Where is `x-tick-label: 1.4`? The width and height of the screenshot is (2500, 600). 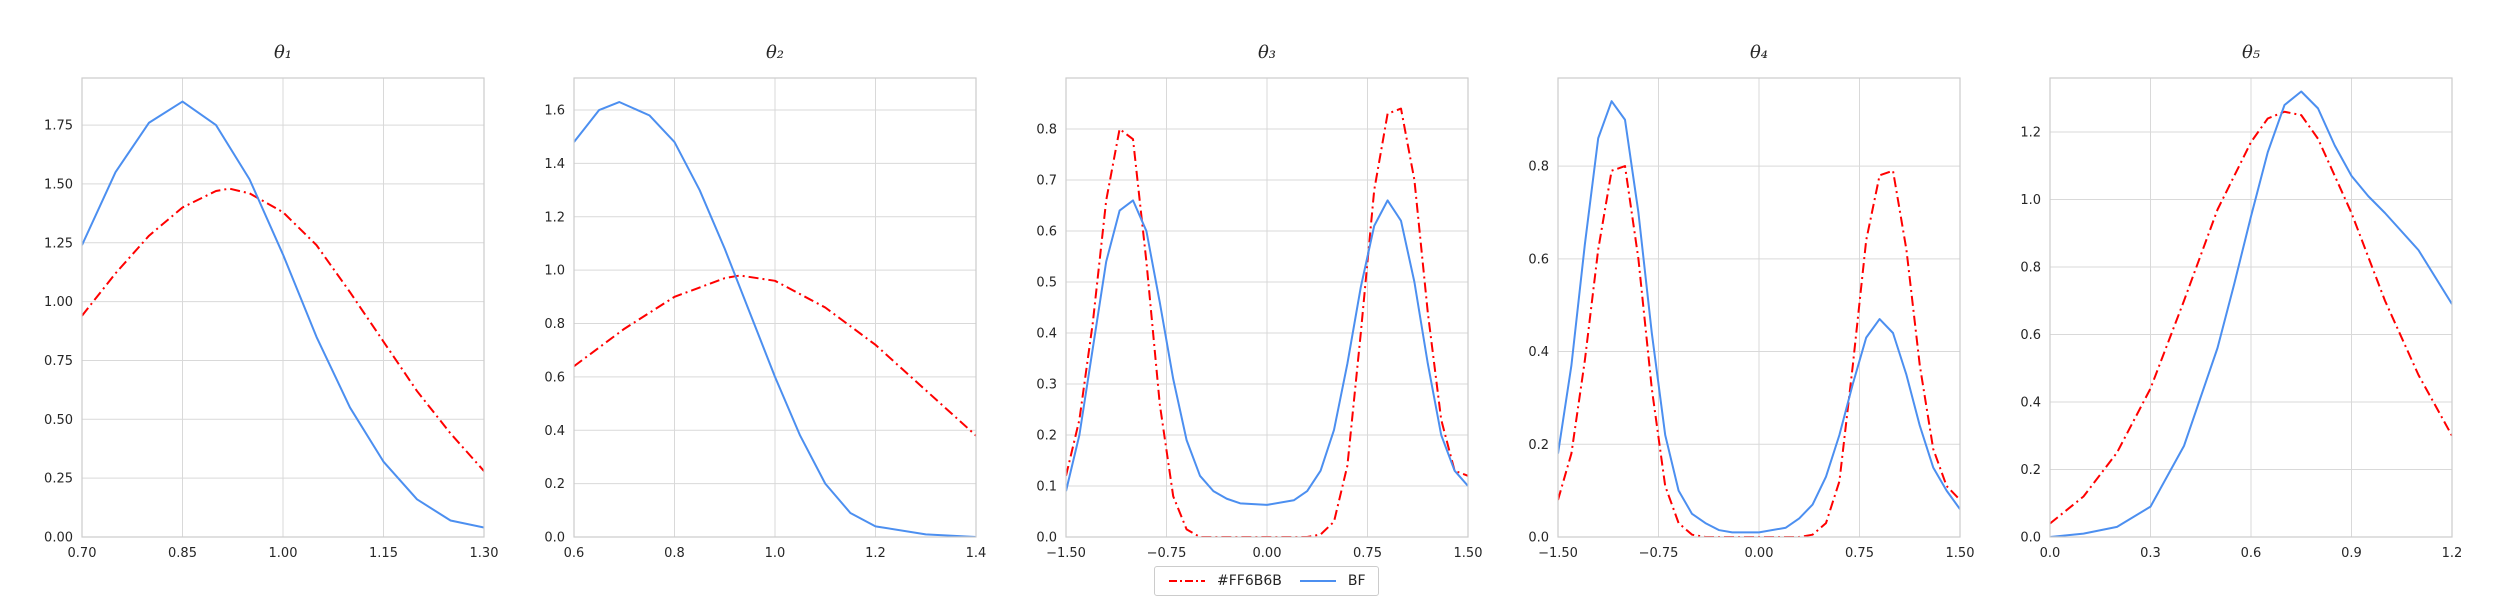
x-tick-label: 1.4 is located at coordinates (976, 553).